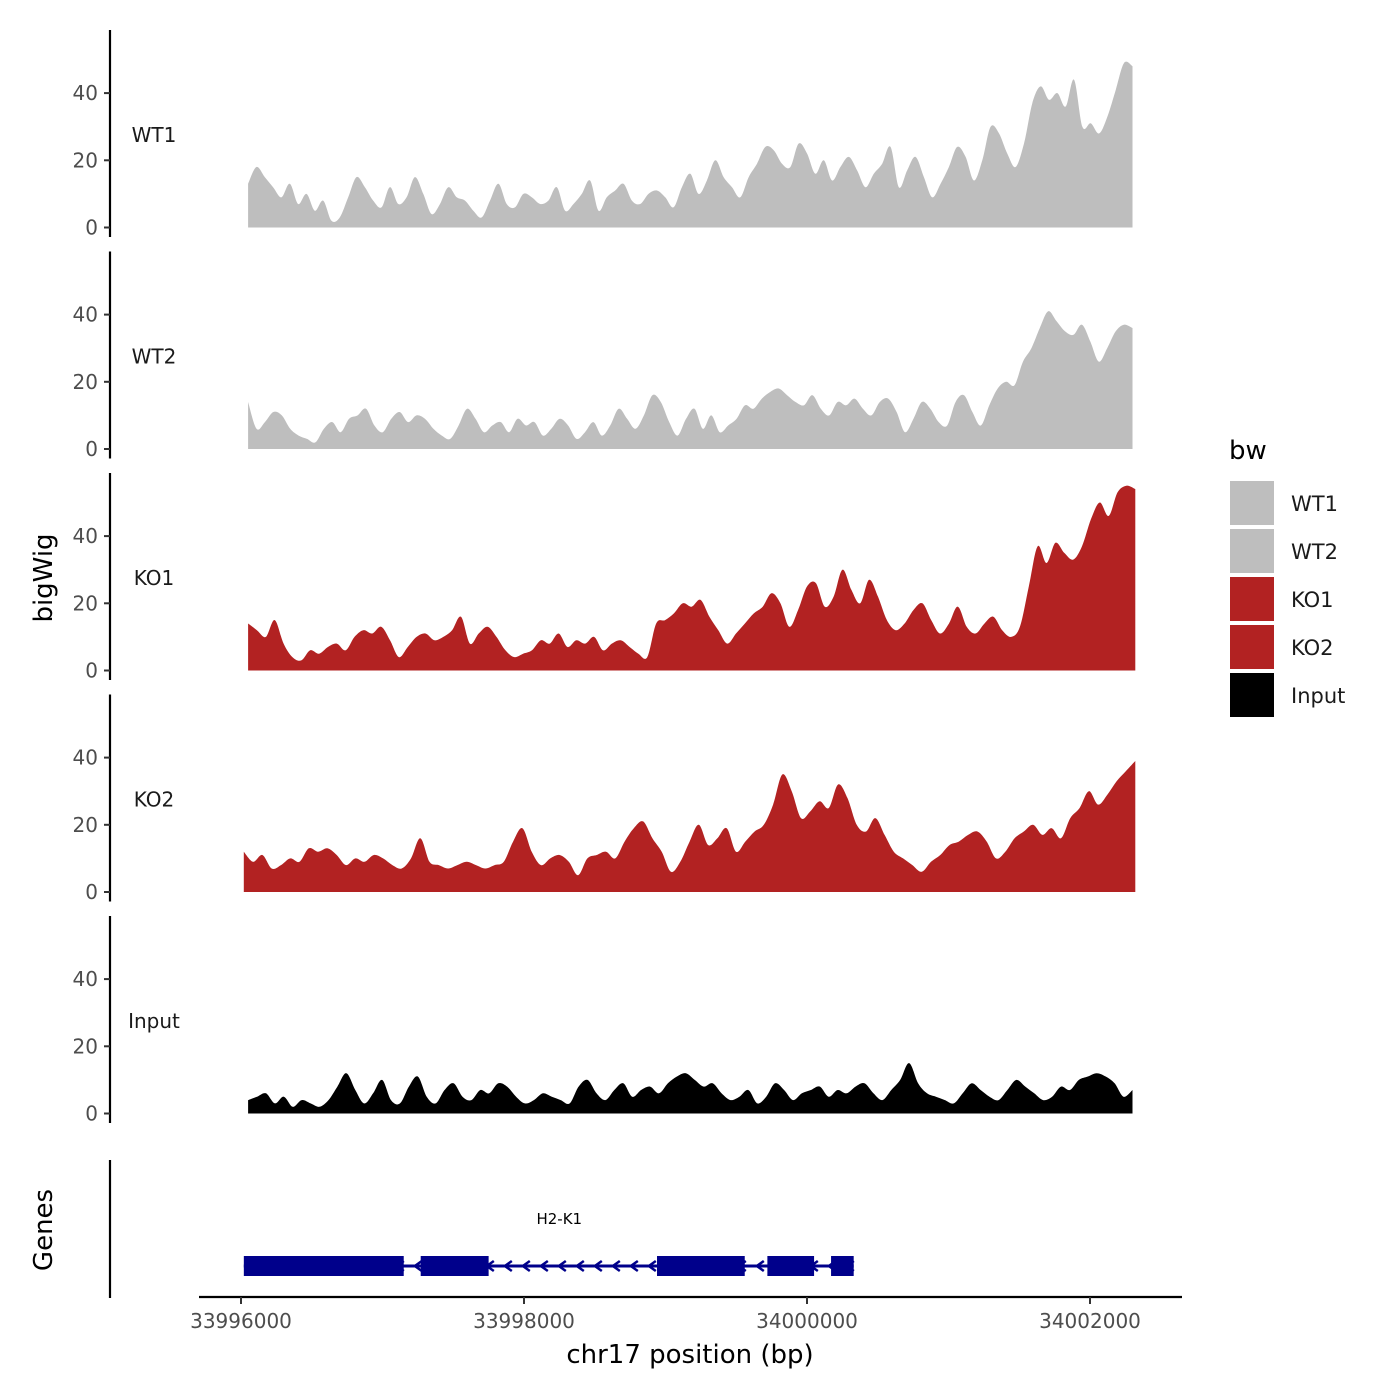  What do you see at coordinates (1248, 451) in the screenshot?
I see `legend-title: bw` at bounding box center [1248, 451].